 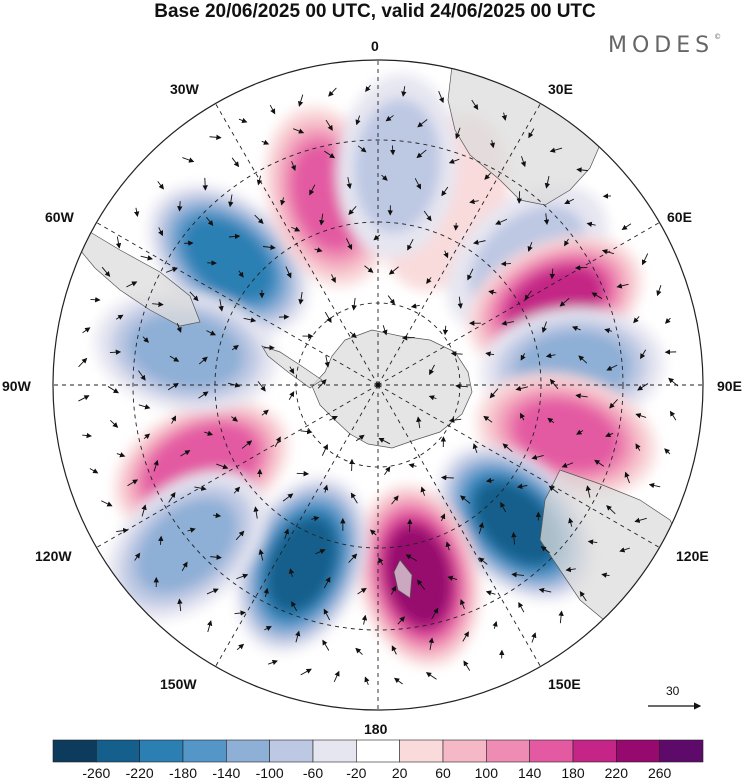 I want to click on meridian-line, so click(x=518, y=466).